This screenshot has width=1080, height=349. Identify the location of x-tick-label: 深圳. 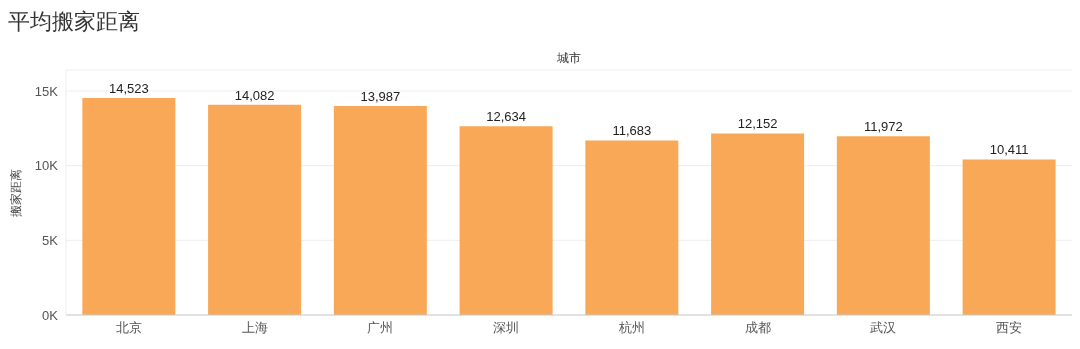
(506, 328).